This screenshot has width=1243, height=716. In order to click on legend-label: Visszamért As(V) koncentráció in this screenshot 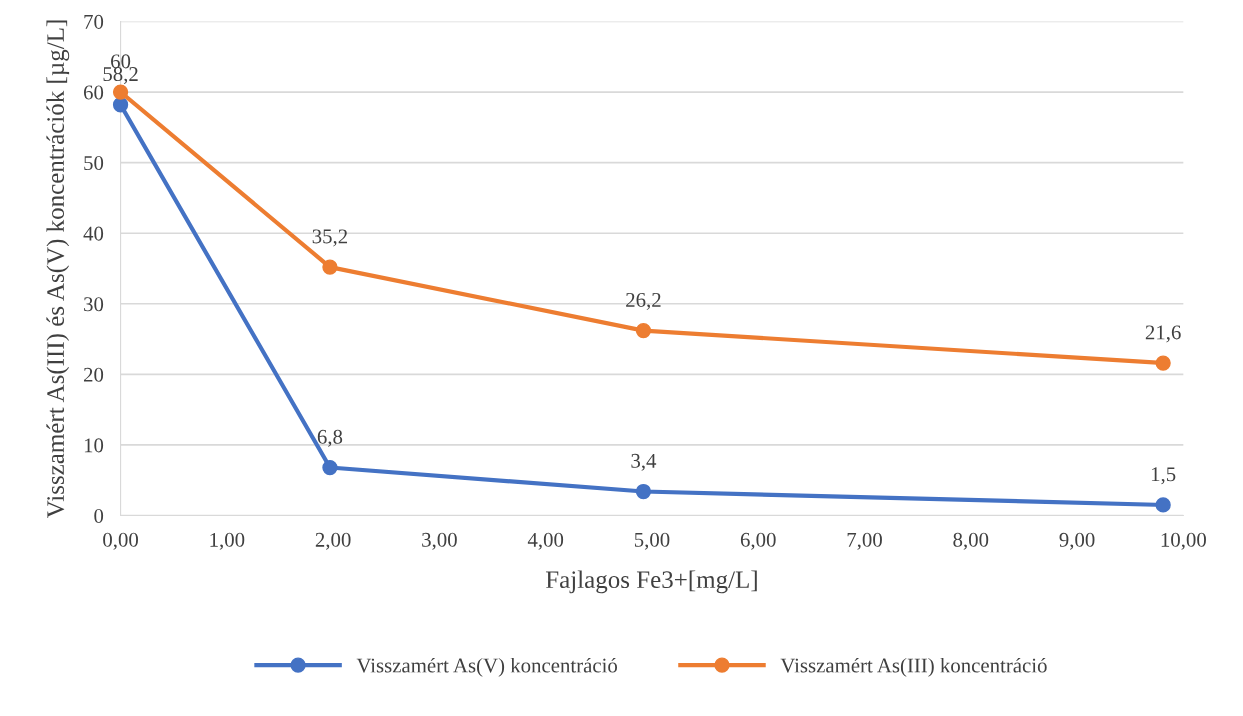, I will do `click(487, 667)`.